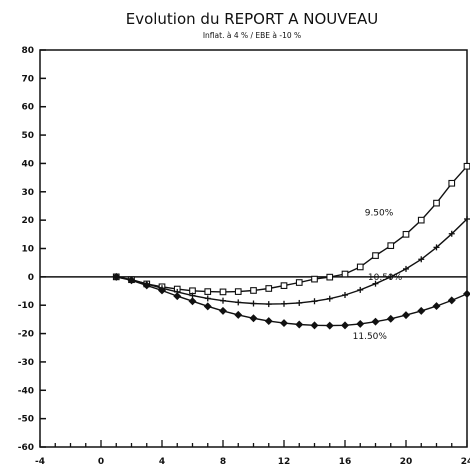 This screenshot has width=470, height=475. I want to click on y-tick-label: 0, so click(31, 278).